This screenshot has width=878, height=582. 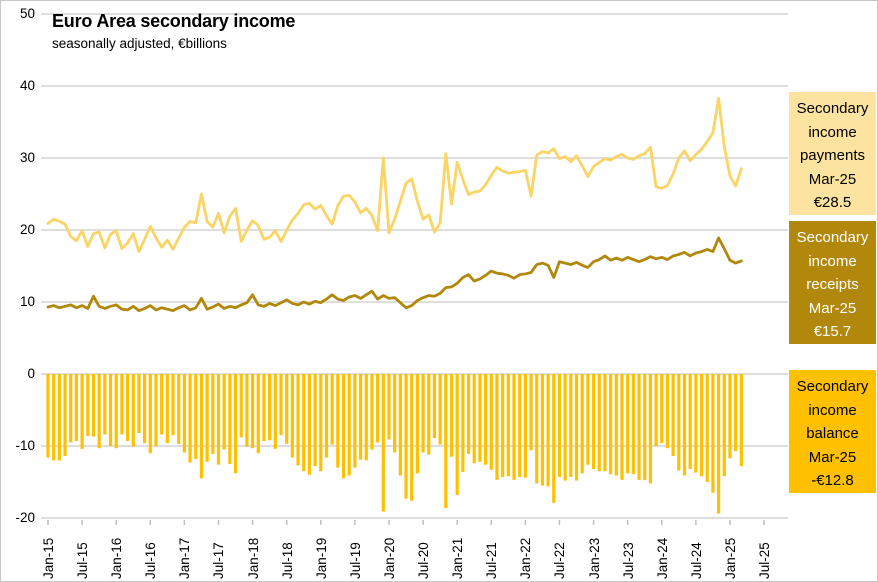 I want to click on y-axis-tick-label: -20, so click(x=25, y=517).